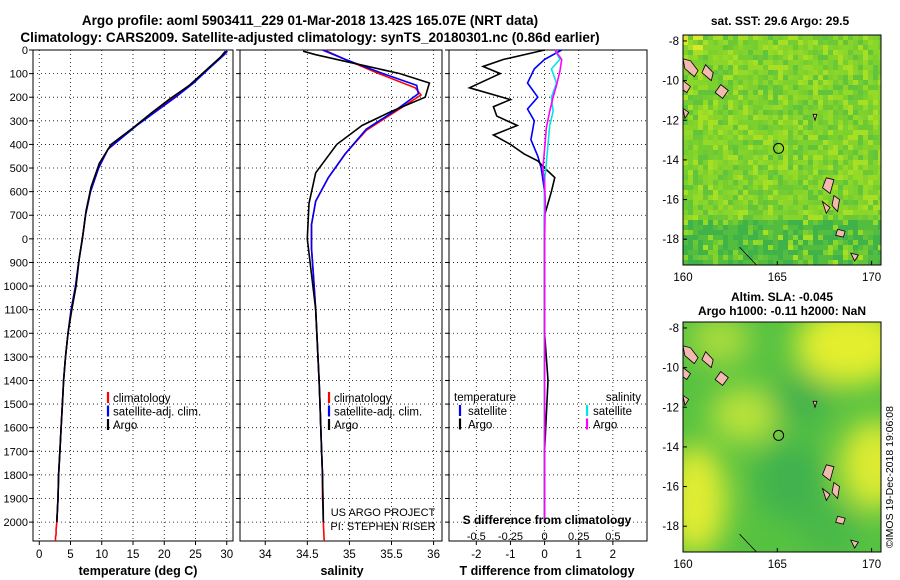  I want to click on depth-tick-label: 1800, so click(16, 476).